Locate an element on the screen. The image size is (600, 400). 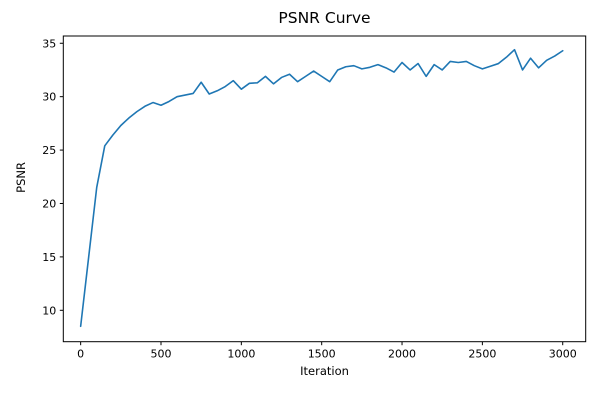
x-tick-label: 1500 is located at coordinates (322, 354).